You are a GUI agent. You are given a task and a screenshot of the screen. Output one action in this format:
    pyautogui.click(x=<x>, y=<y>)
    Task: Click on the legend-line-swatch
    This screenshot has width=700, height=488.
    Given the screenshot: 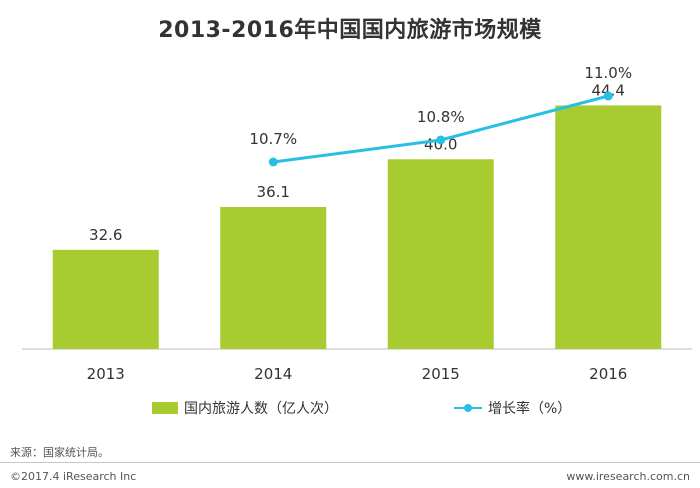 What is the action you would take?
    pyautogui.click(x=468, y=408)
    